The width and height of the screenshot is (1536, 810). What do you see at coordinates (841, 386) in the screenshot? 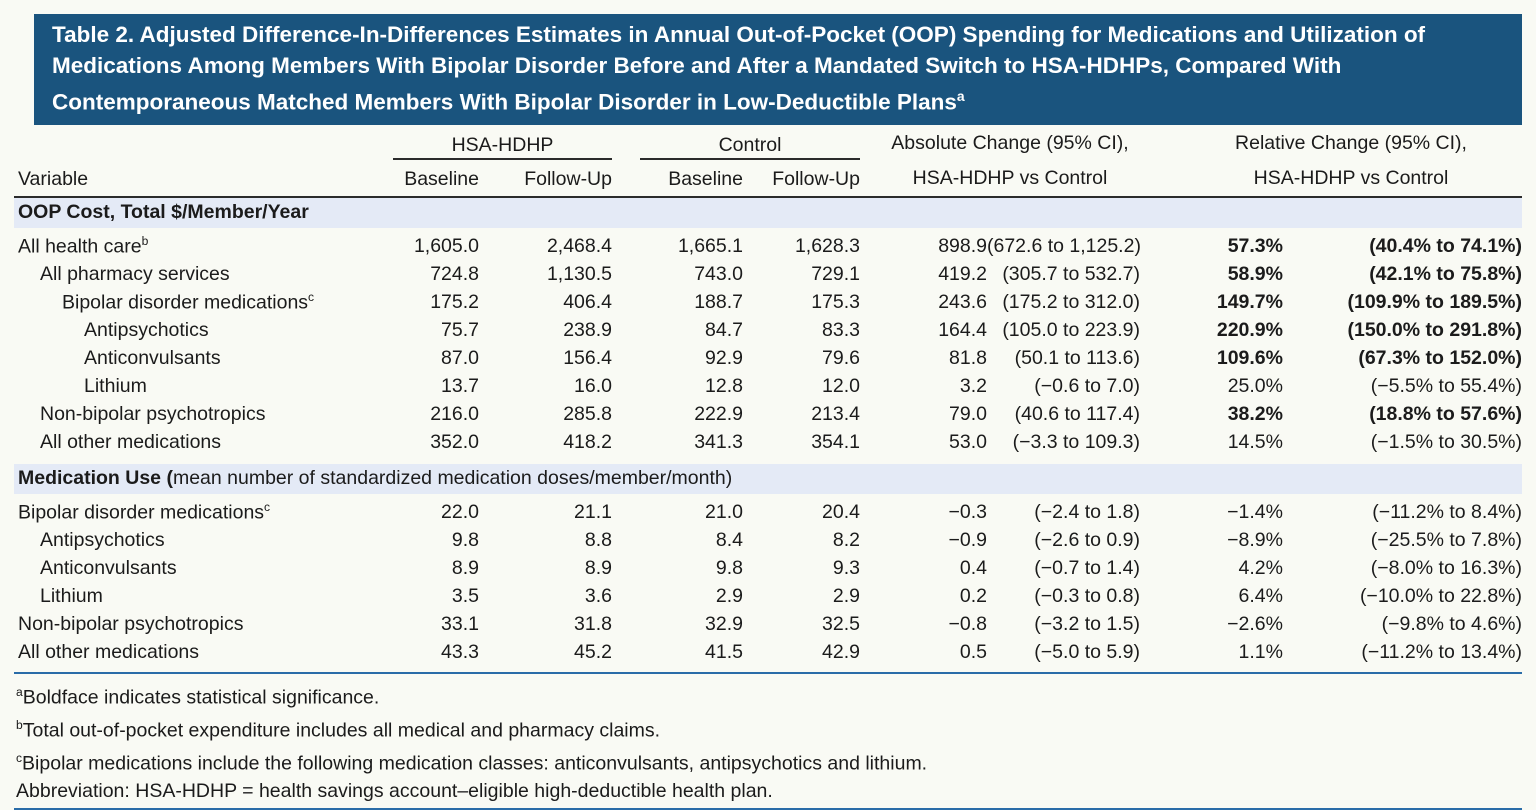
I see `cell-control-followup: 12.0` at bounding box center [841, 386].